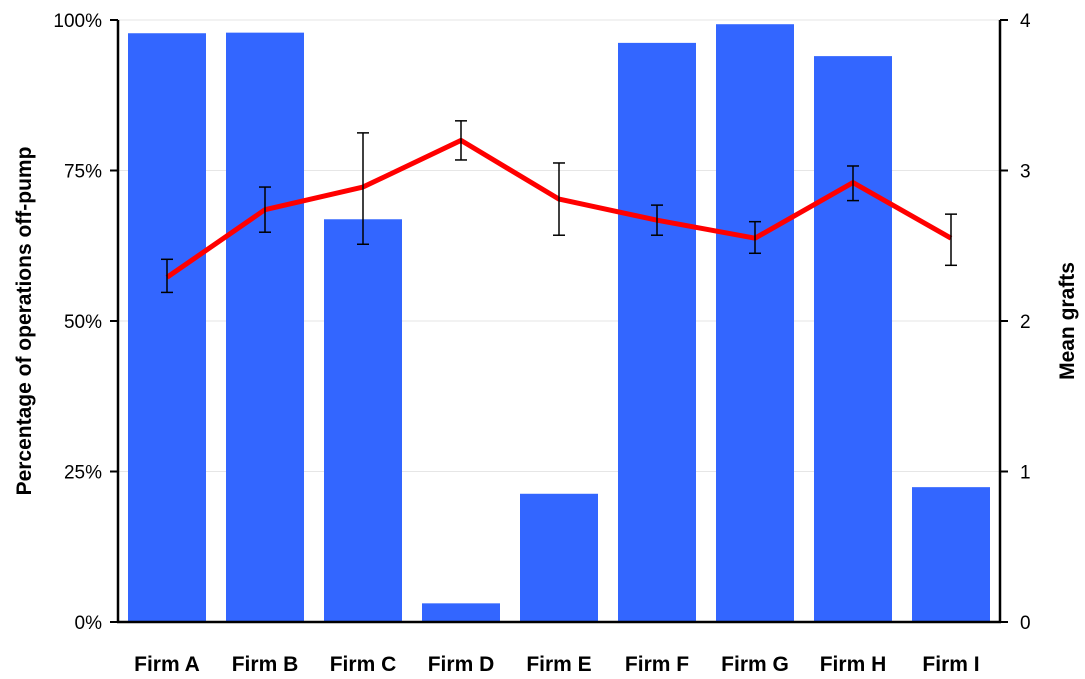 Image resolution: width=1085 pixels, height=679 pixels. What do you see at coordinates (24, 321) in the screenshot?
I see `left-axis-title: Percentage of operations off-pump` at bounding box center [24, 321].